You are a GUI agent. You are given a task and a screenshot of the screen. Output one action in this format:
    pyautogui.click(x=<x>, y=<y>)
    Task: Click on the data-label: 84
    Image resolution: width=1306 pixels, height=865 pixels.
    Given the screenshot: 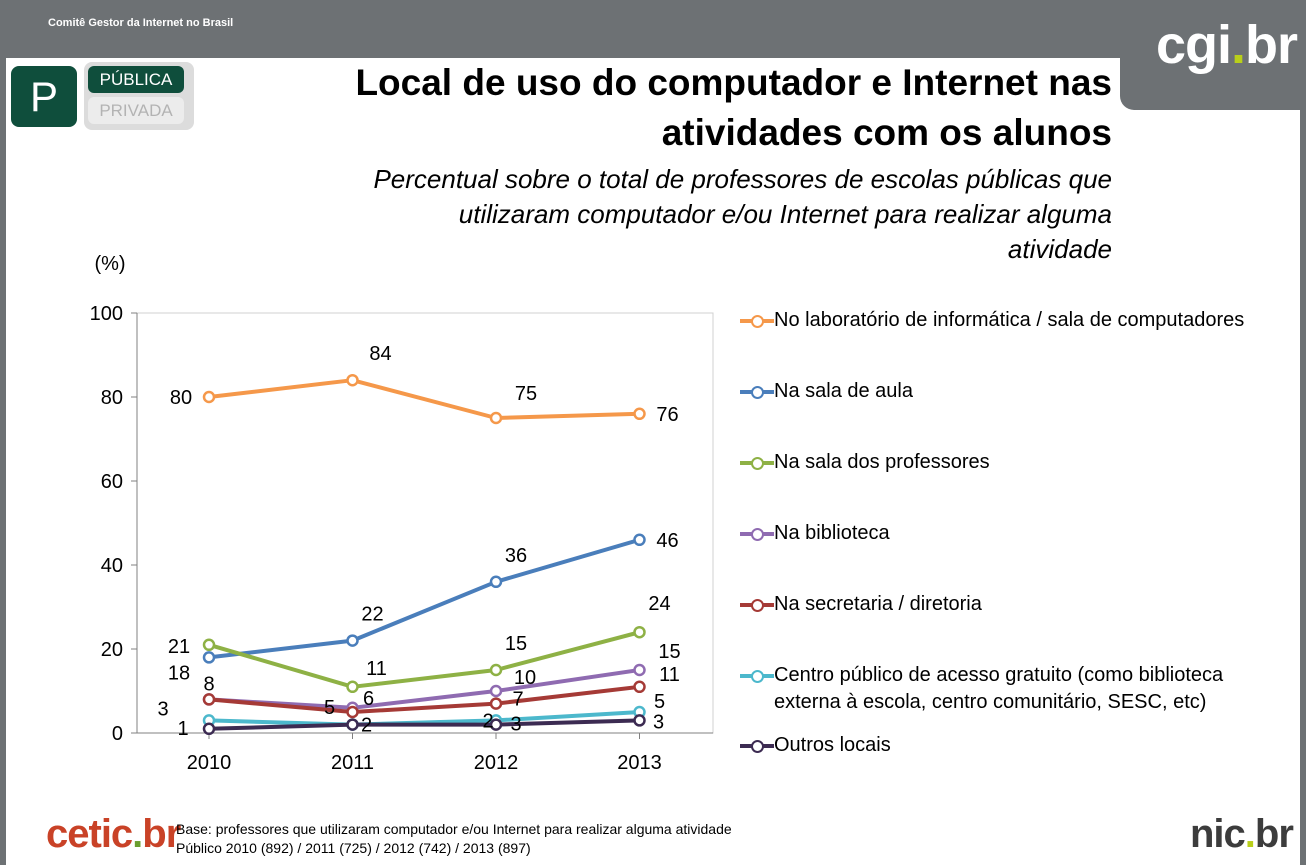 What is the action you would take?
    pyautogui.click(x=380, y=354)
    